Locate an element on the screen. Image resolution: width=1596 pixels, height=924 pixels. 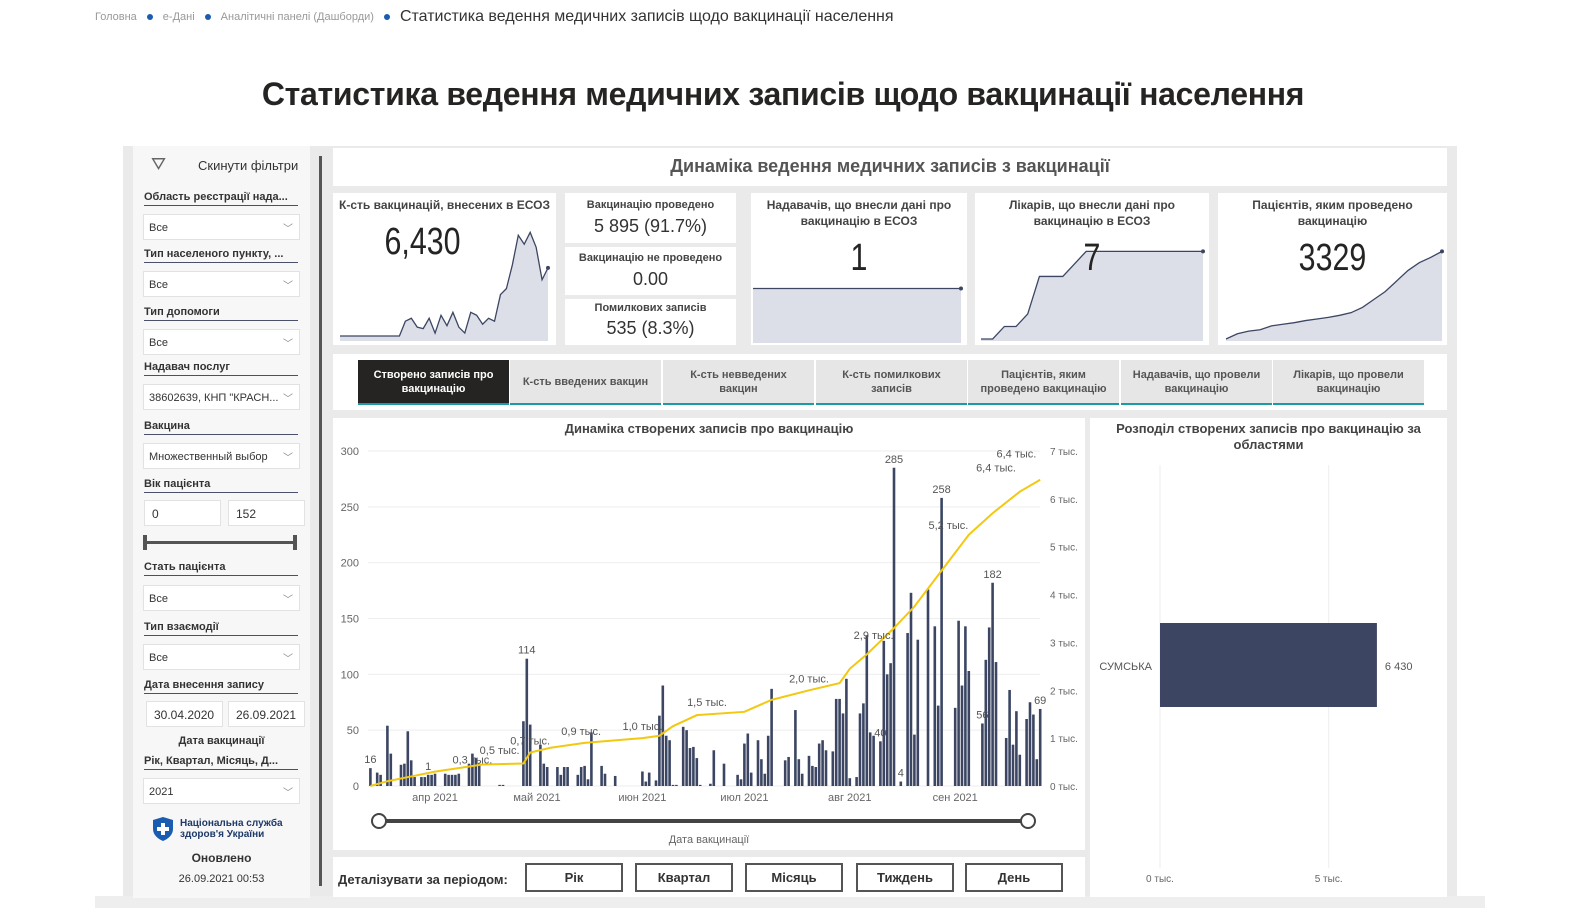
period-month-button: Місяць is located at coordinates (794, 877).